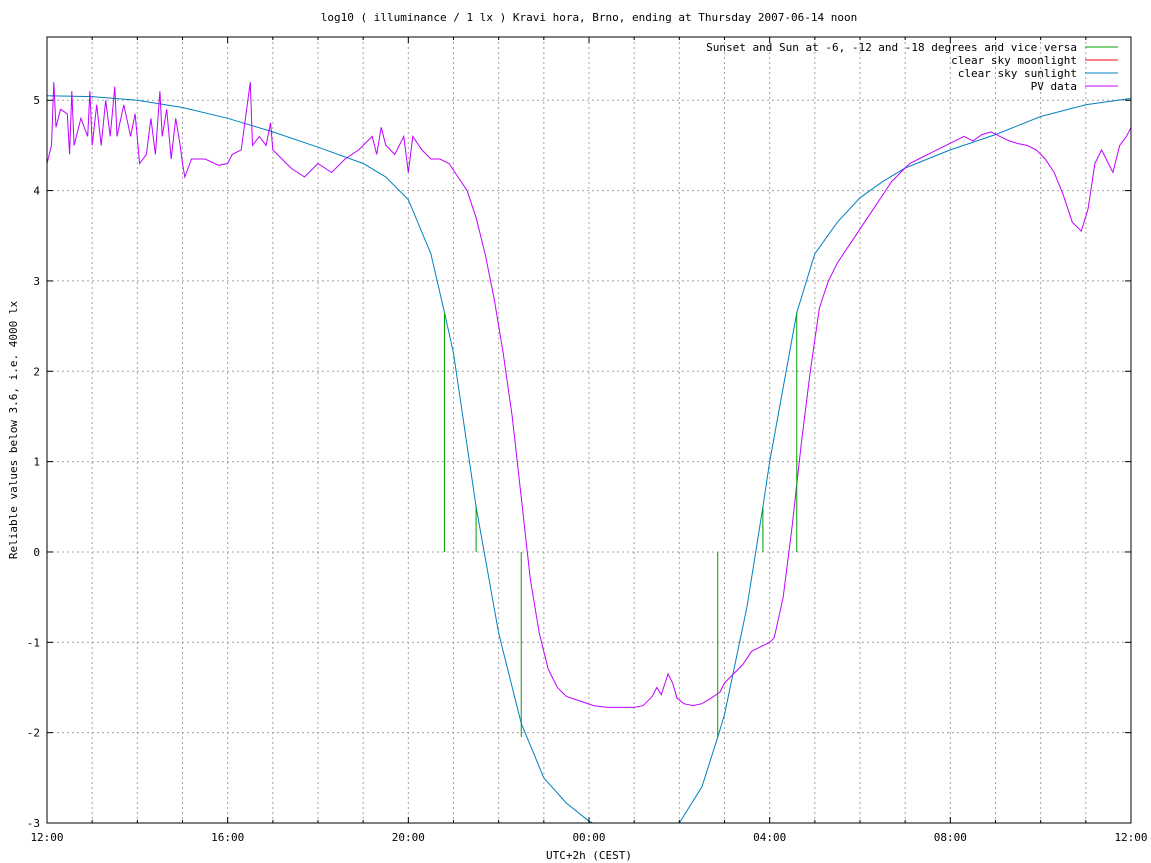 The width and height of the screenshot is (1151, 863). Describe the element at coordinates (33, 733) in the screenshot. I see `y-tick-label: -2` at that location.